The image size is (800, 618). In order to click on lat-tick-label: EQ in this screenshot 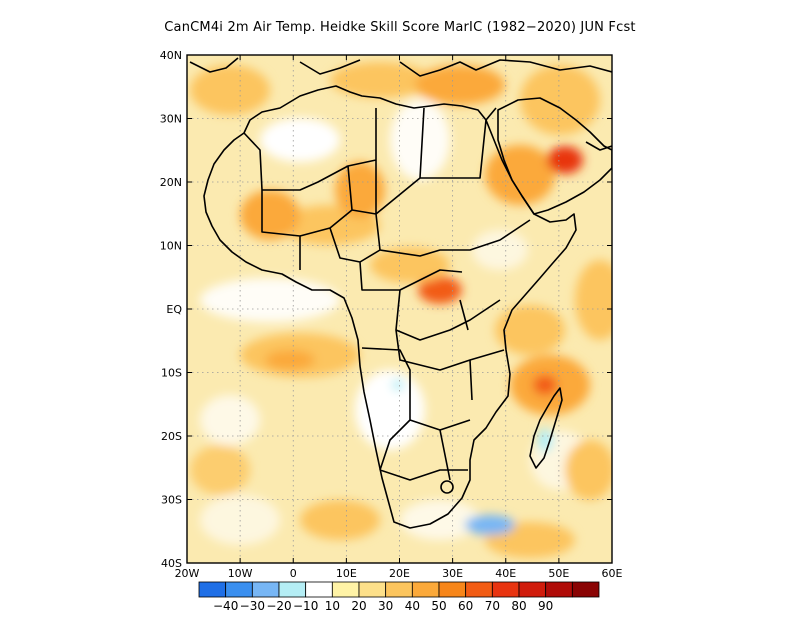, I will do `click(174, 309)`.